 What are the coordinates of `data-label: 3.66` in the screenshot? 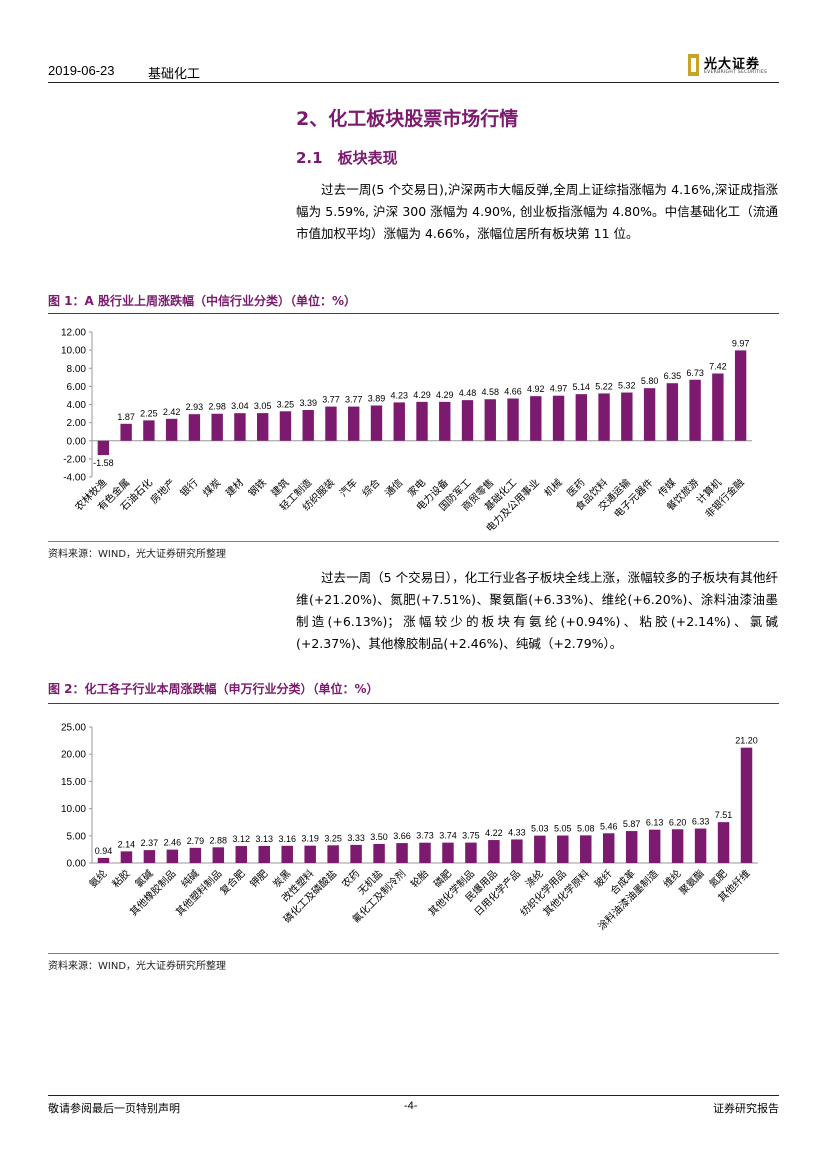 It's located at (402, 836).